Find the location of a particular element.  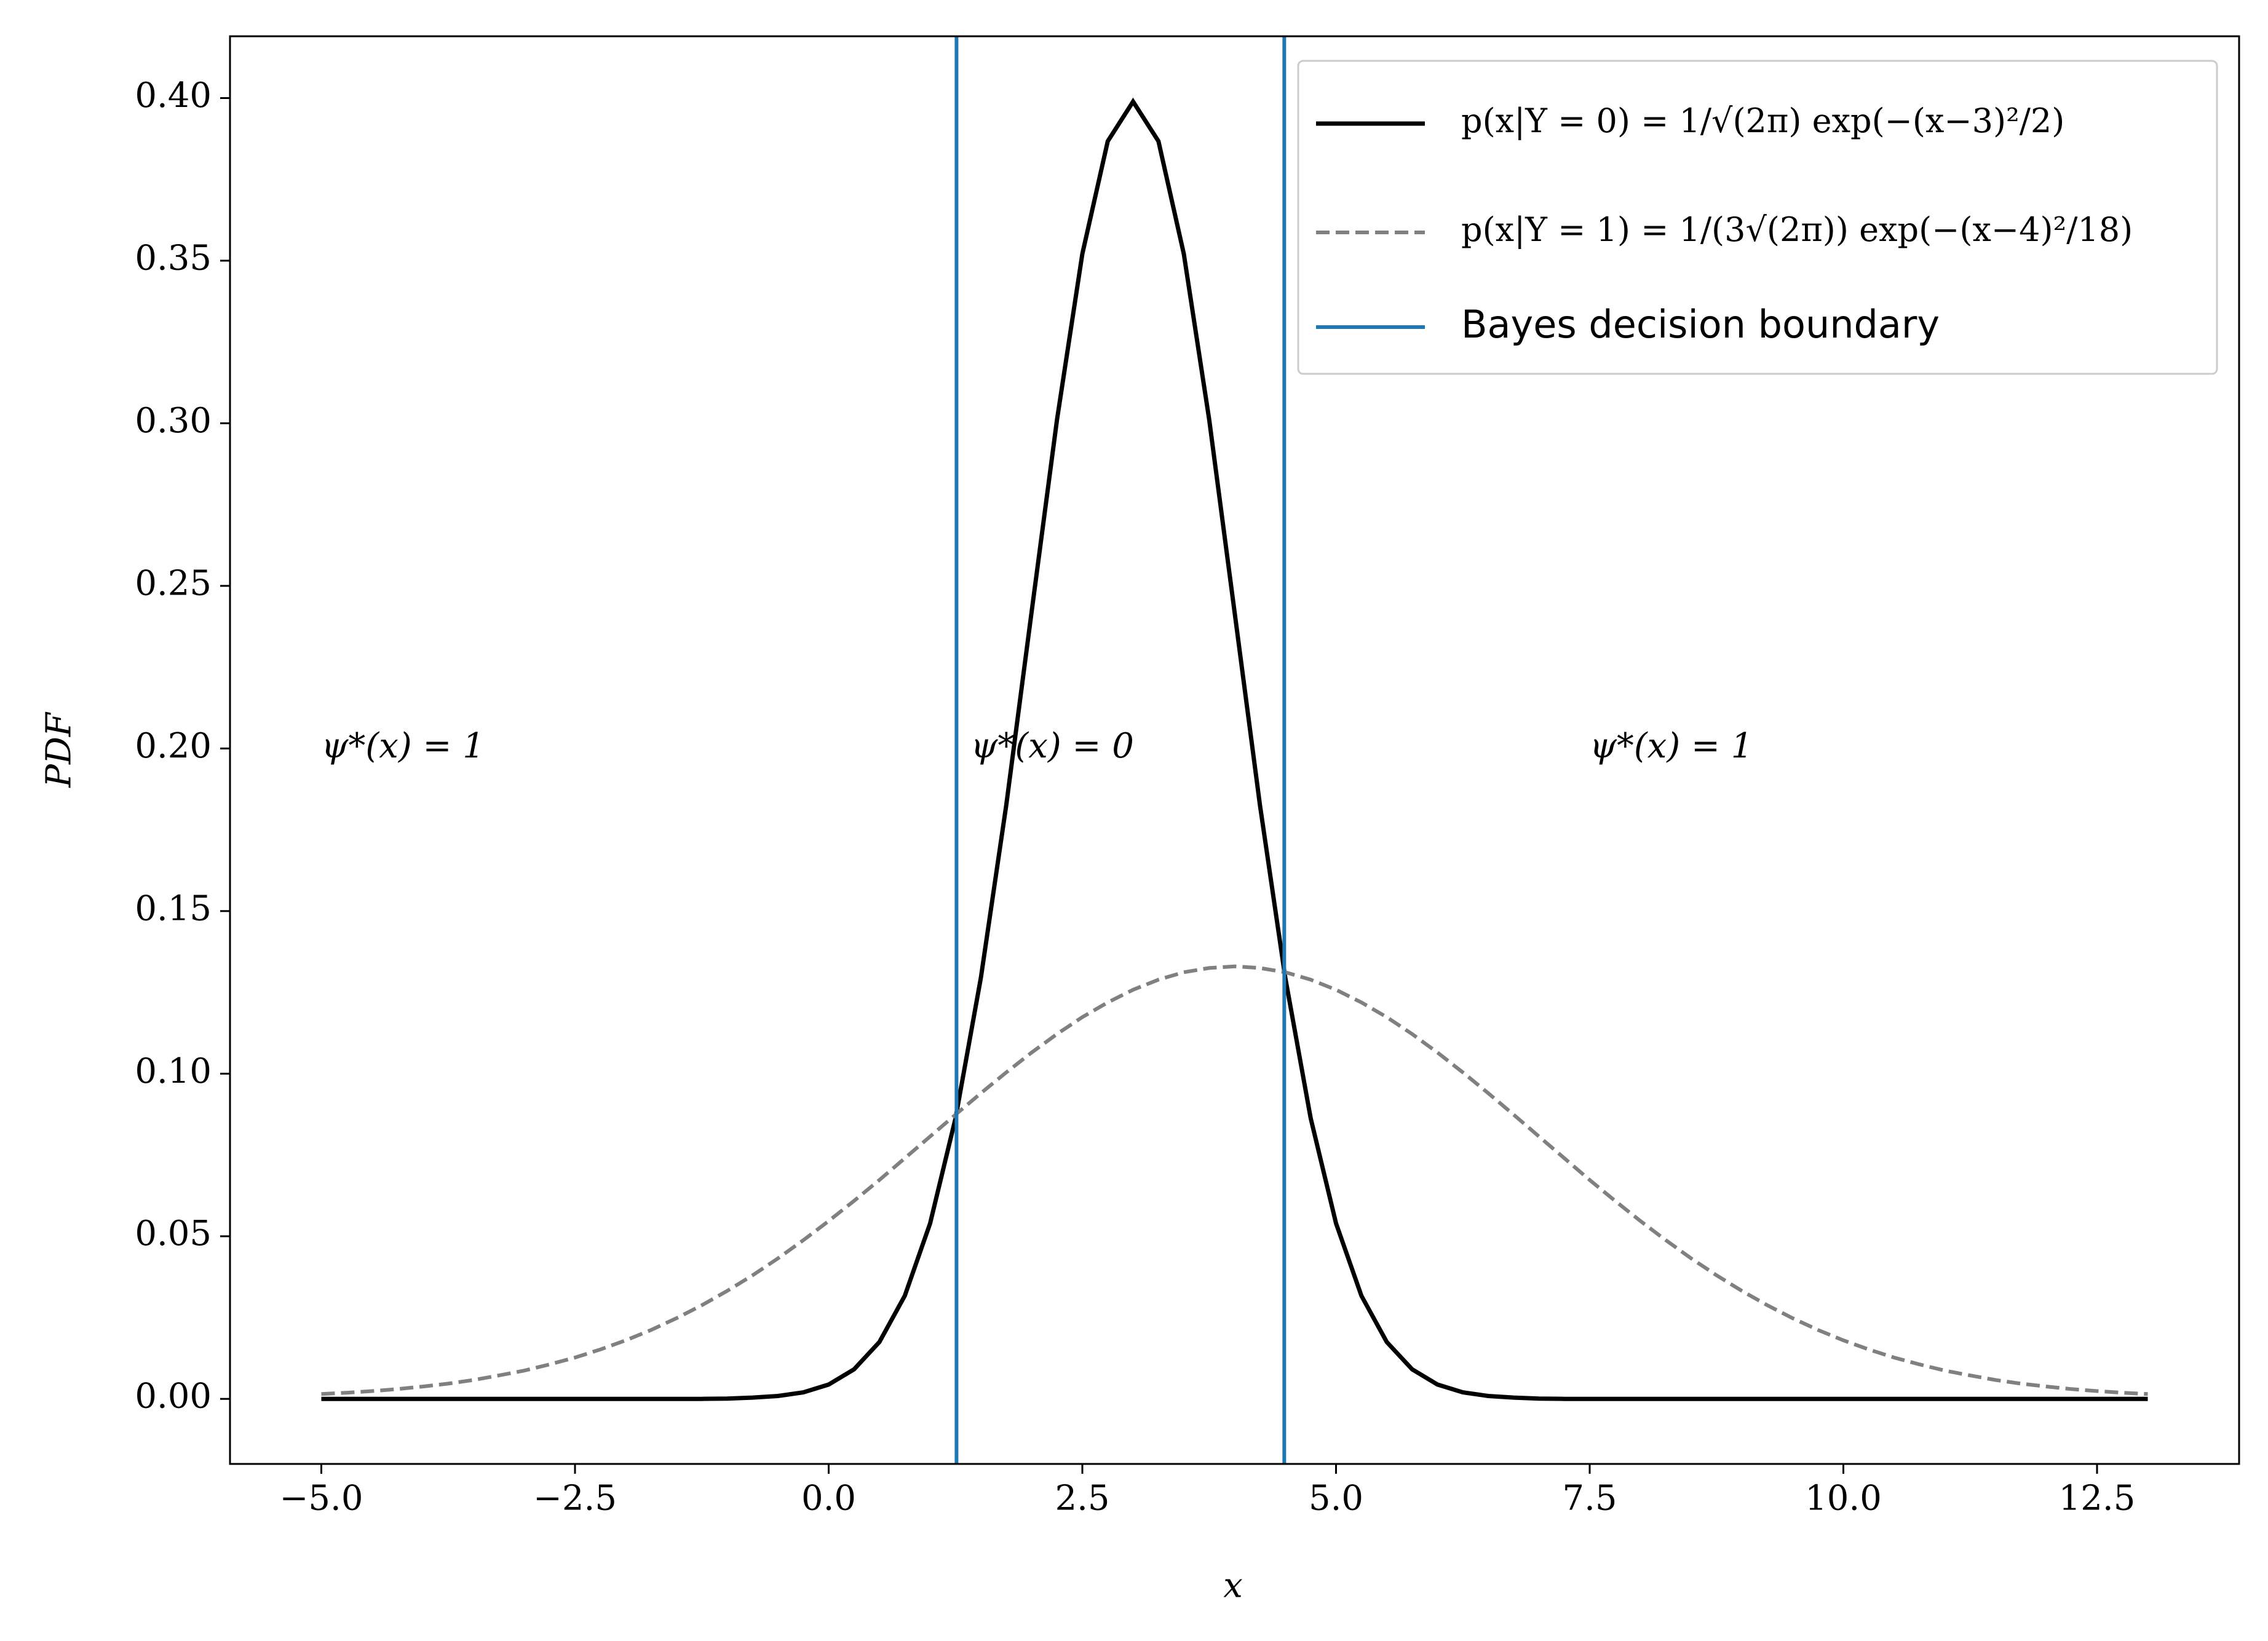

x-tick-label: 5.0 is located at coordinates (1336, 1499).